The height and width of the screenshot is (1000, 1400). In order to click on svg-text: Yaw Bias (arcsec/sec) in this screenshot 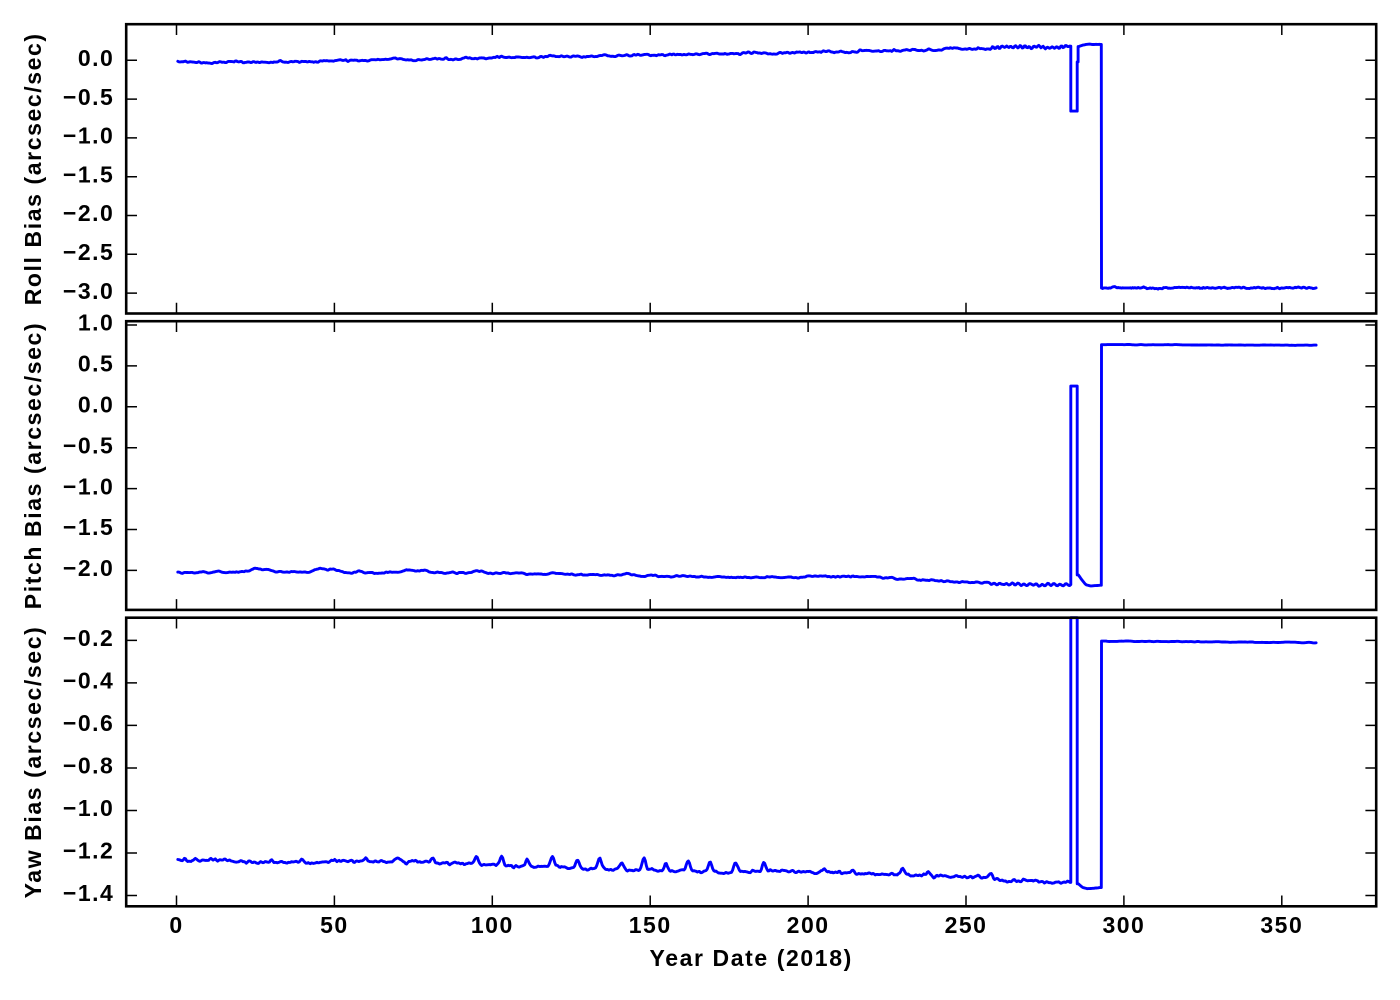, I will do `click(33, 762)`.